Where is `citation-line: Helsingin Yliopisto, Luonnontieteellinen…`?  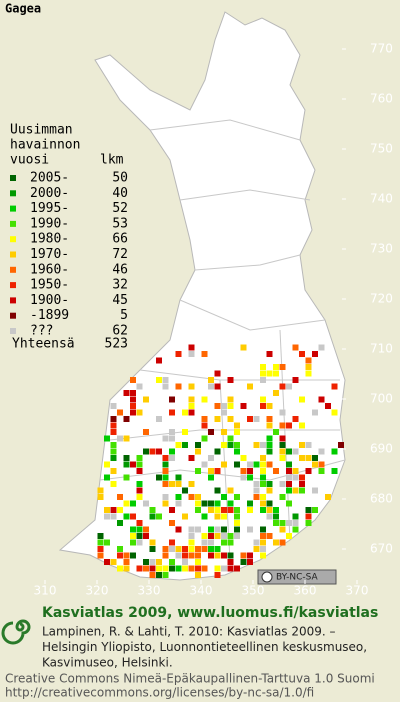 citation-line: Helsingin Yliopisto, Luonnontieteellinen… is located at coordinates (204, 647).